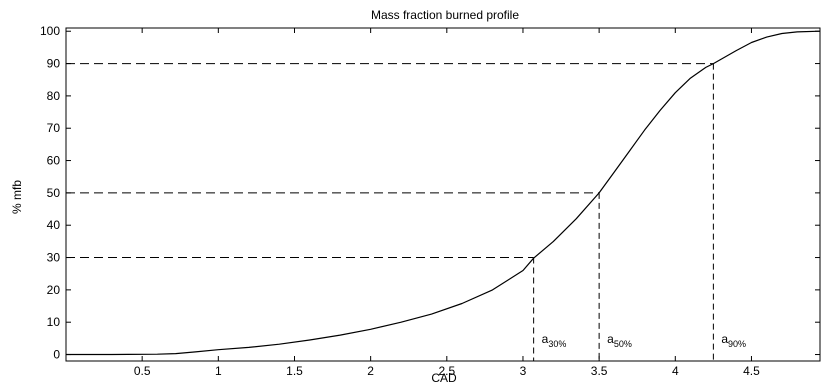 The width and height of the screenshot is (823, 385). I want to click on x-tick-label: 1.5, so click(294, 371).